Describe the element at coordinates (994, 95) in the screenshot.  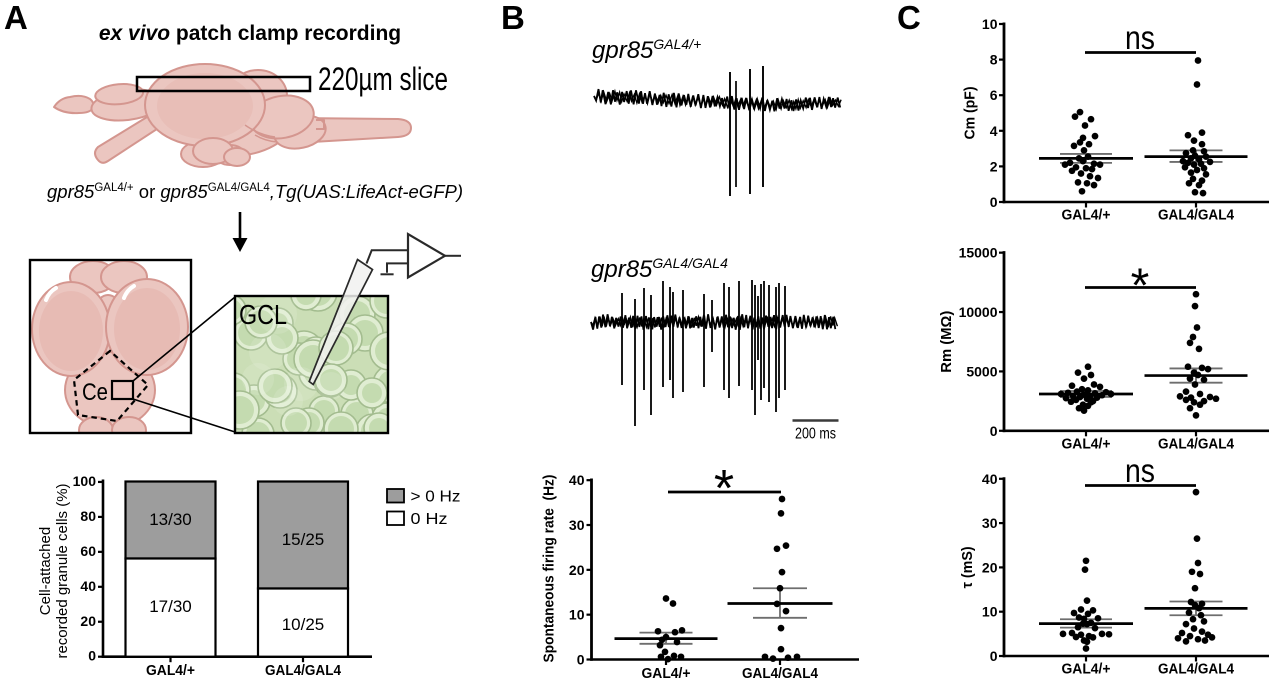
I see `svg-text: 6` at that location.